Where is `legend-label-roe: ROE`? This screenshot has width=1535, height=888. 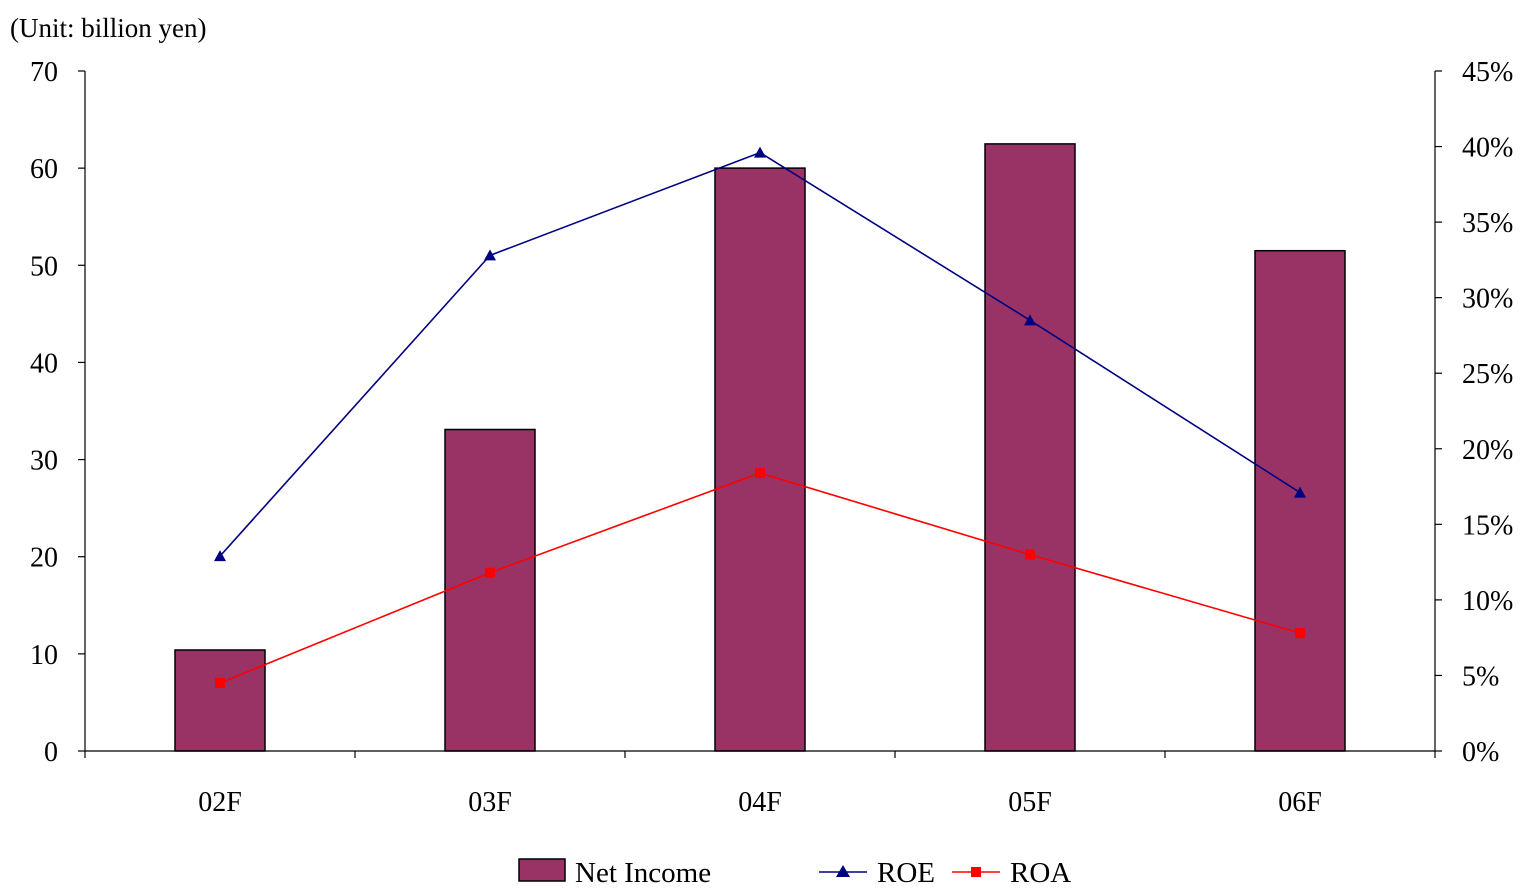
legend-label-roe: ROE is located at coordinates (906, 872).